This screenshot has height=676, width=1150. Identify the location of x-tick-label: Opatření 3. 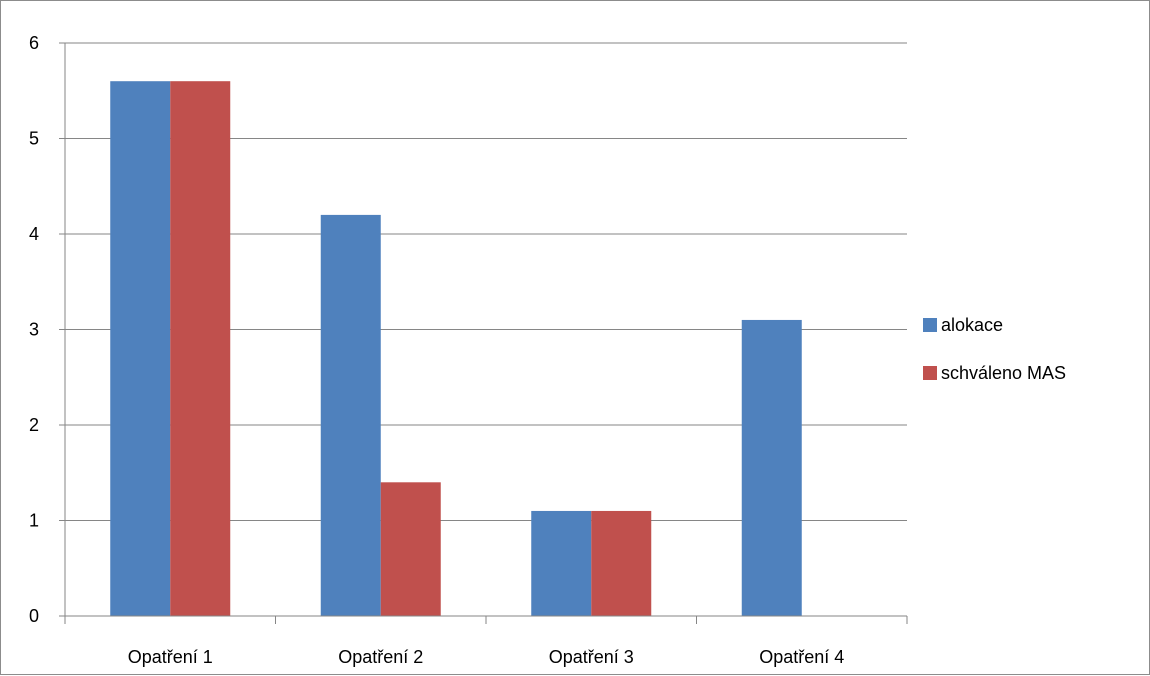
(591, 657).